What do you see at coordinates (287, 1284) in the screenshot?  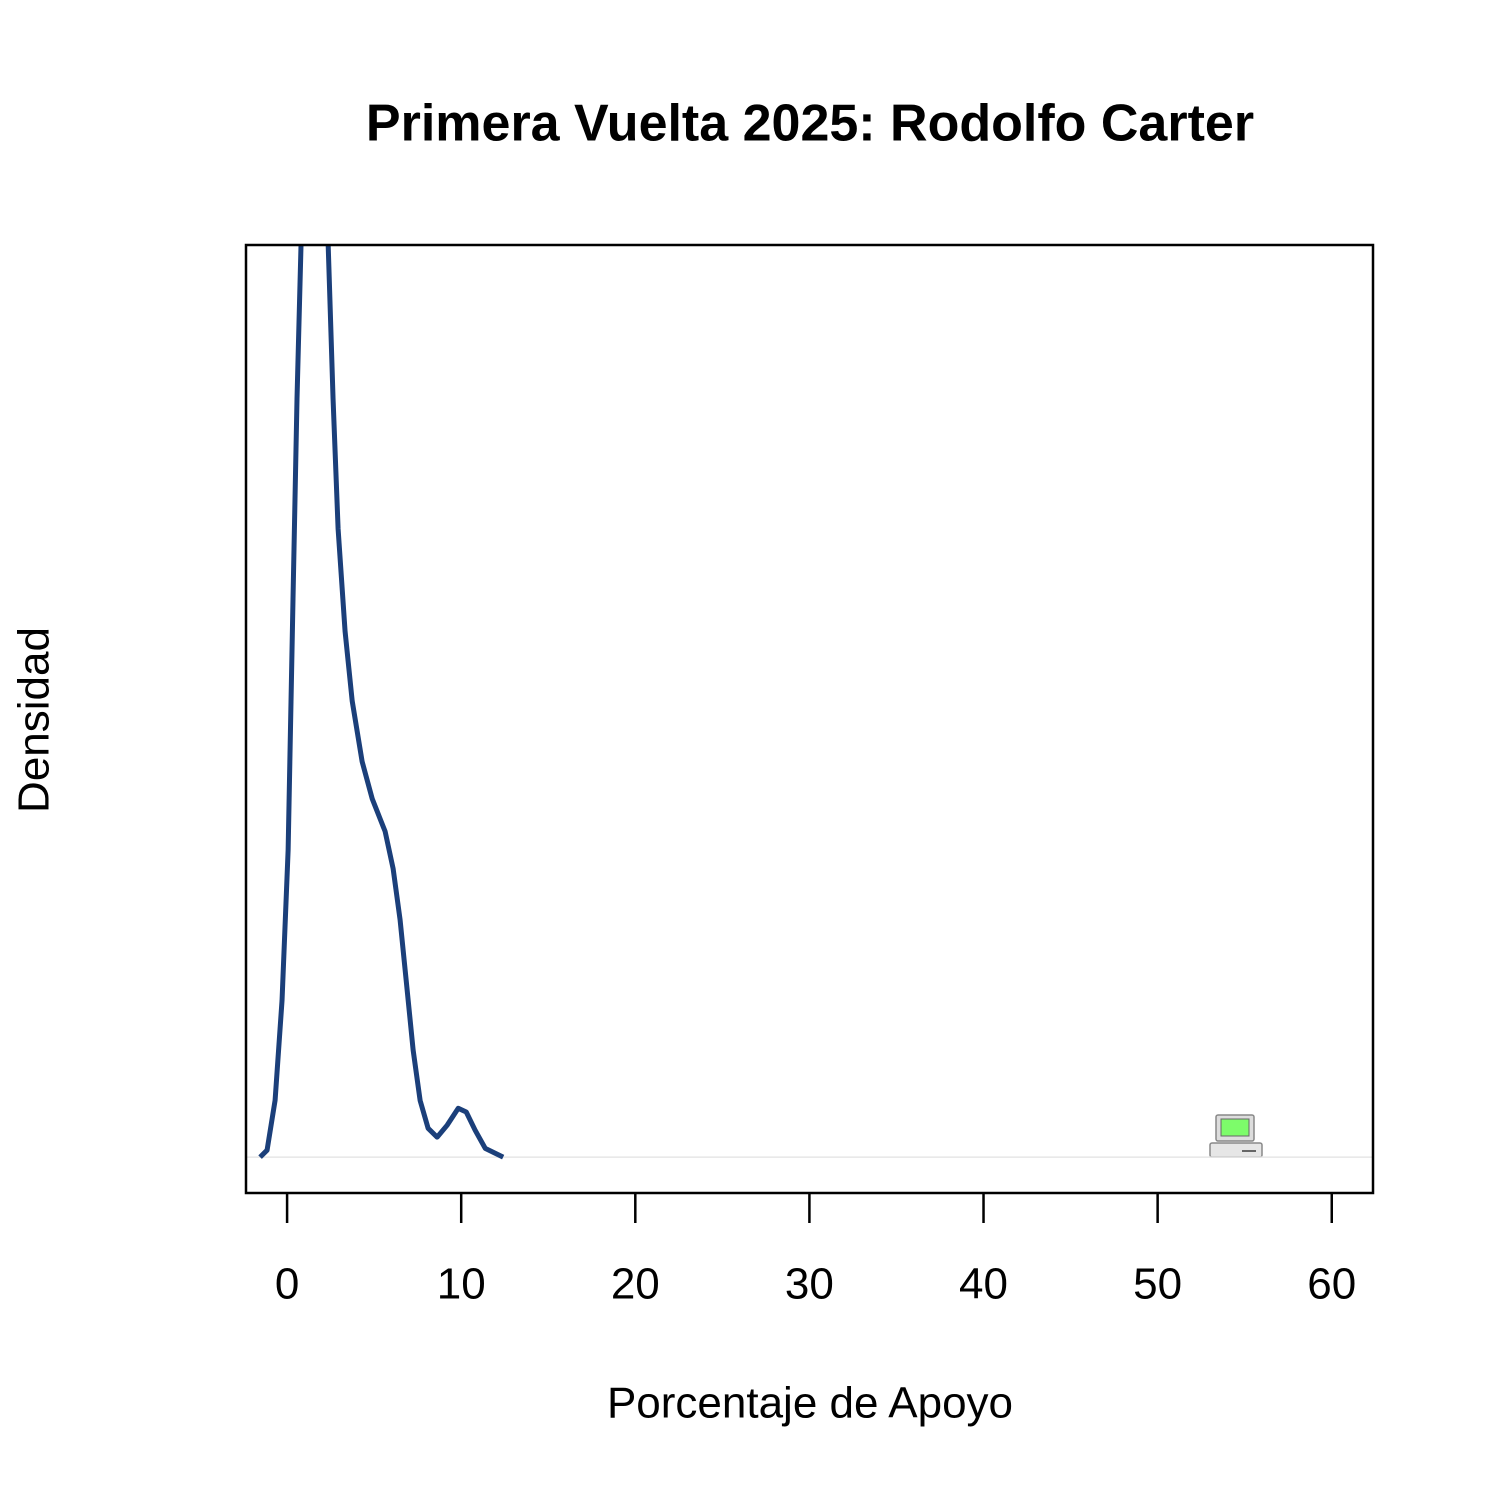 I see `x-tick-label: 0` at bounding box center [287, 1284].